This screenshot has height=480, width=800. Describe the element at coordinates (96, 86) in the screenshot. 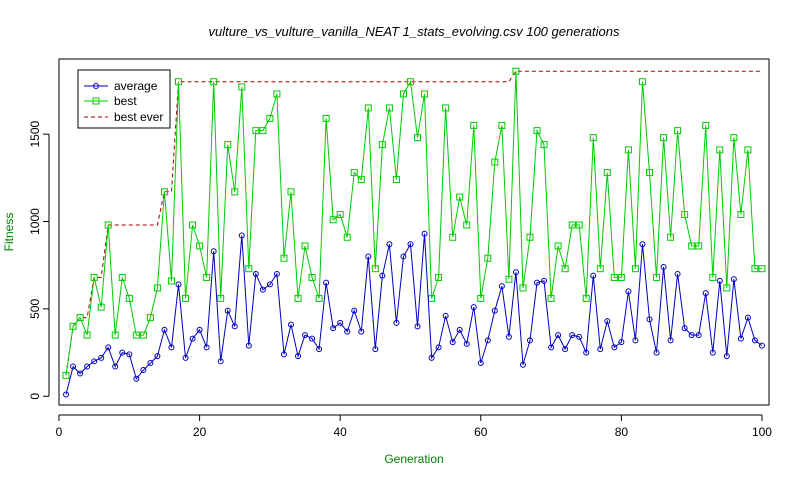

I see `legend-marker-average` at that location.